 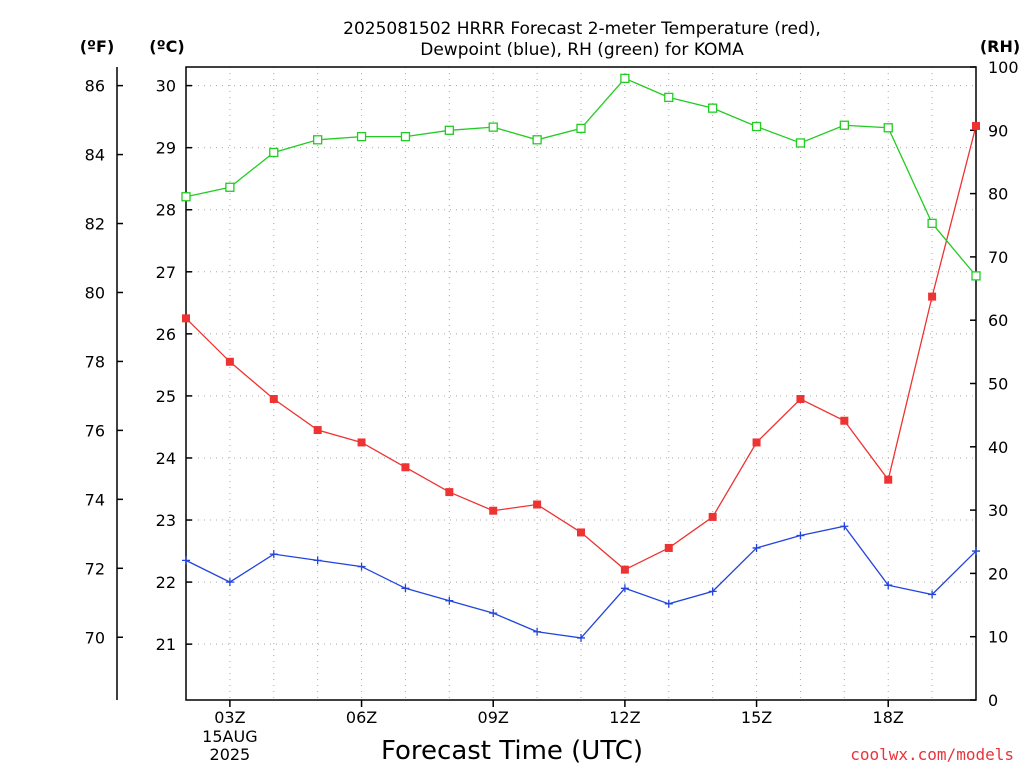 I want to click on celsius-tick-label: 27, so click(x=166, y=272).